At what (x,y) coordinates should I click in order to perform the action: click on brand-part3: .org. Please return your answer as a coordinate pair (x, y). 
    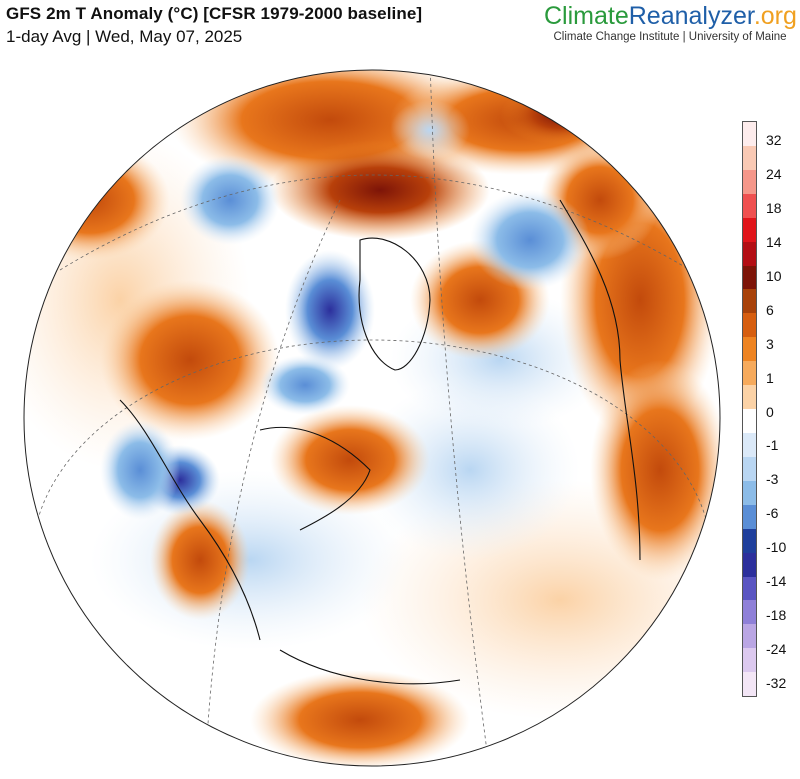
    Looking at the image, I should click on (775, 16).